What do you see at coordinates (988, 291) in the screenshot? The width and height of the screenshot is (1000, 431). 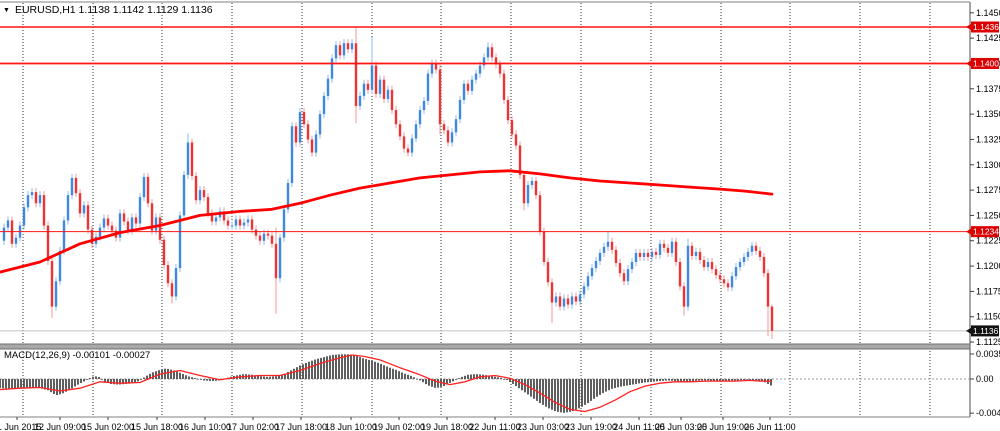 I see `svg-text: 1.1175` at bounding box center [988, 291].